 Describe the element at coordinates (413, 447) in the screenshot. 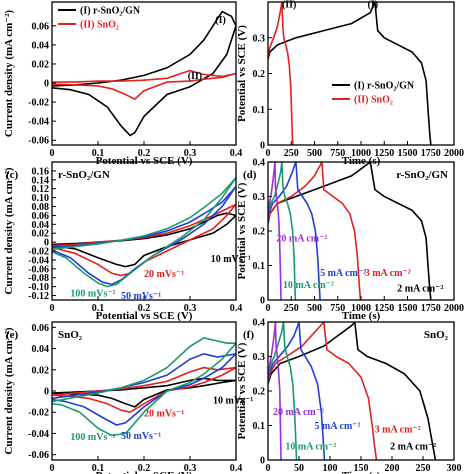

I see `annotation: 2 mA cm⁻²` at that location.